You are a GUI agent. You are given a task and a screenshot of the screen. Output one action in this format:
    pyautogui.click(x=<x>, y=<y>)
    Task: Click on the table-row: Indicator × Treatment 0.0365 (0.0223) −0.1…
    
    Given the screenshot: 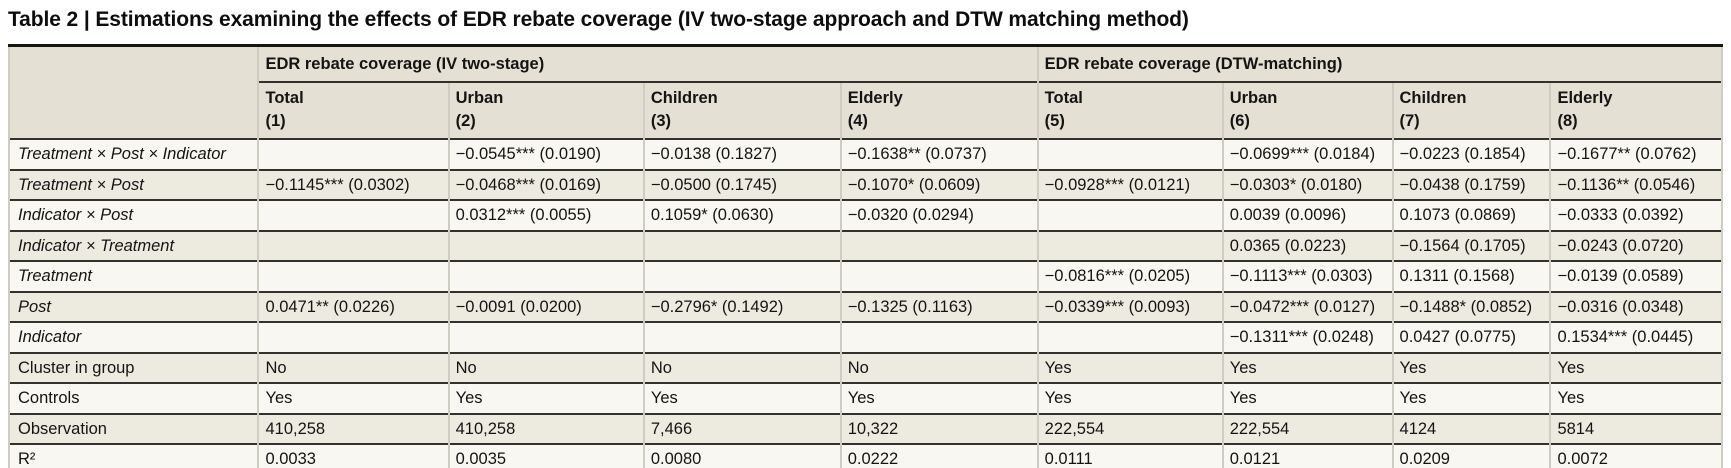 What is the action you would take?
    pyautogui.click(x=865, y=247)
    